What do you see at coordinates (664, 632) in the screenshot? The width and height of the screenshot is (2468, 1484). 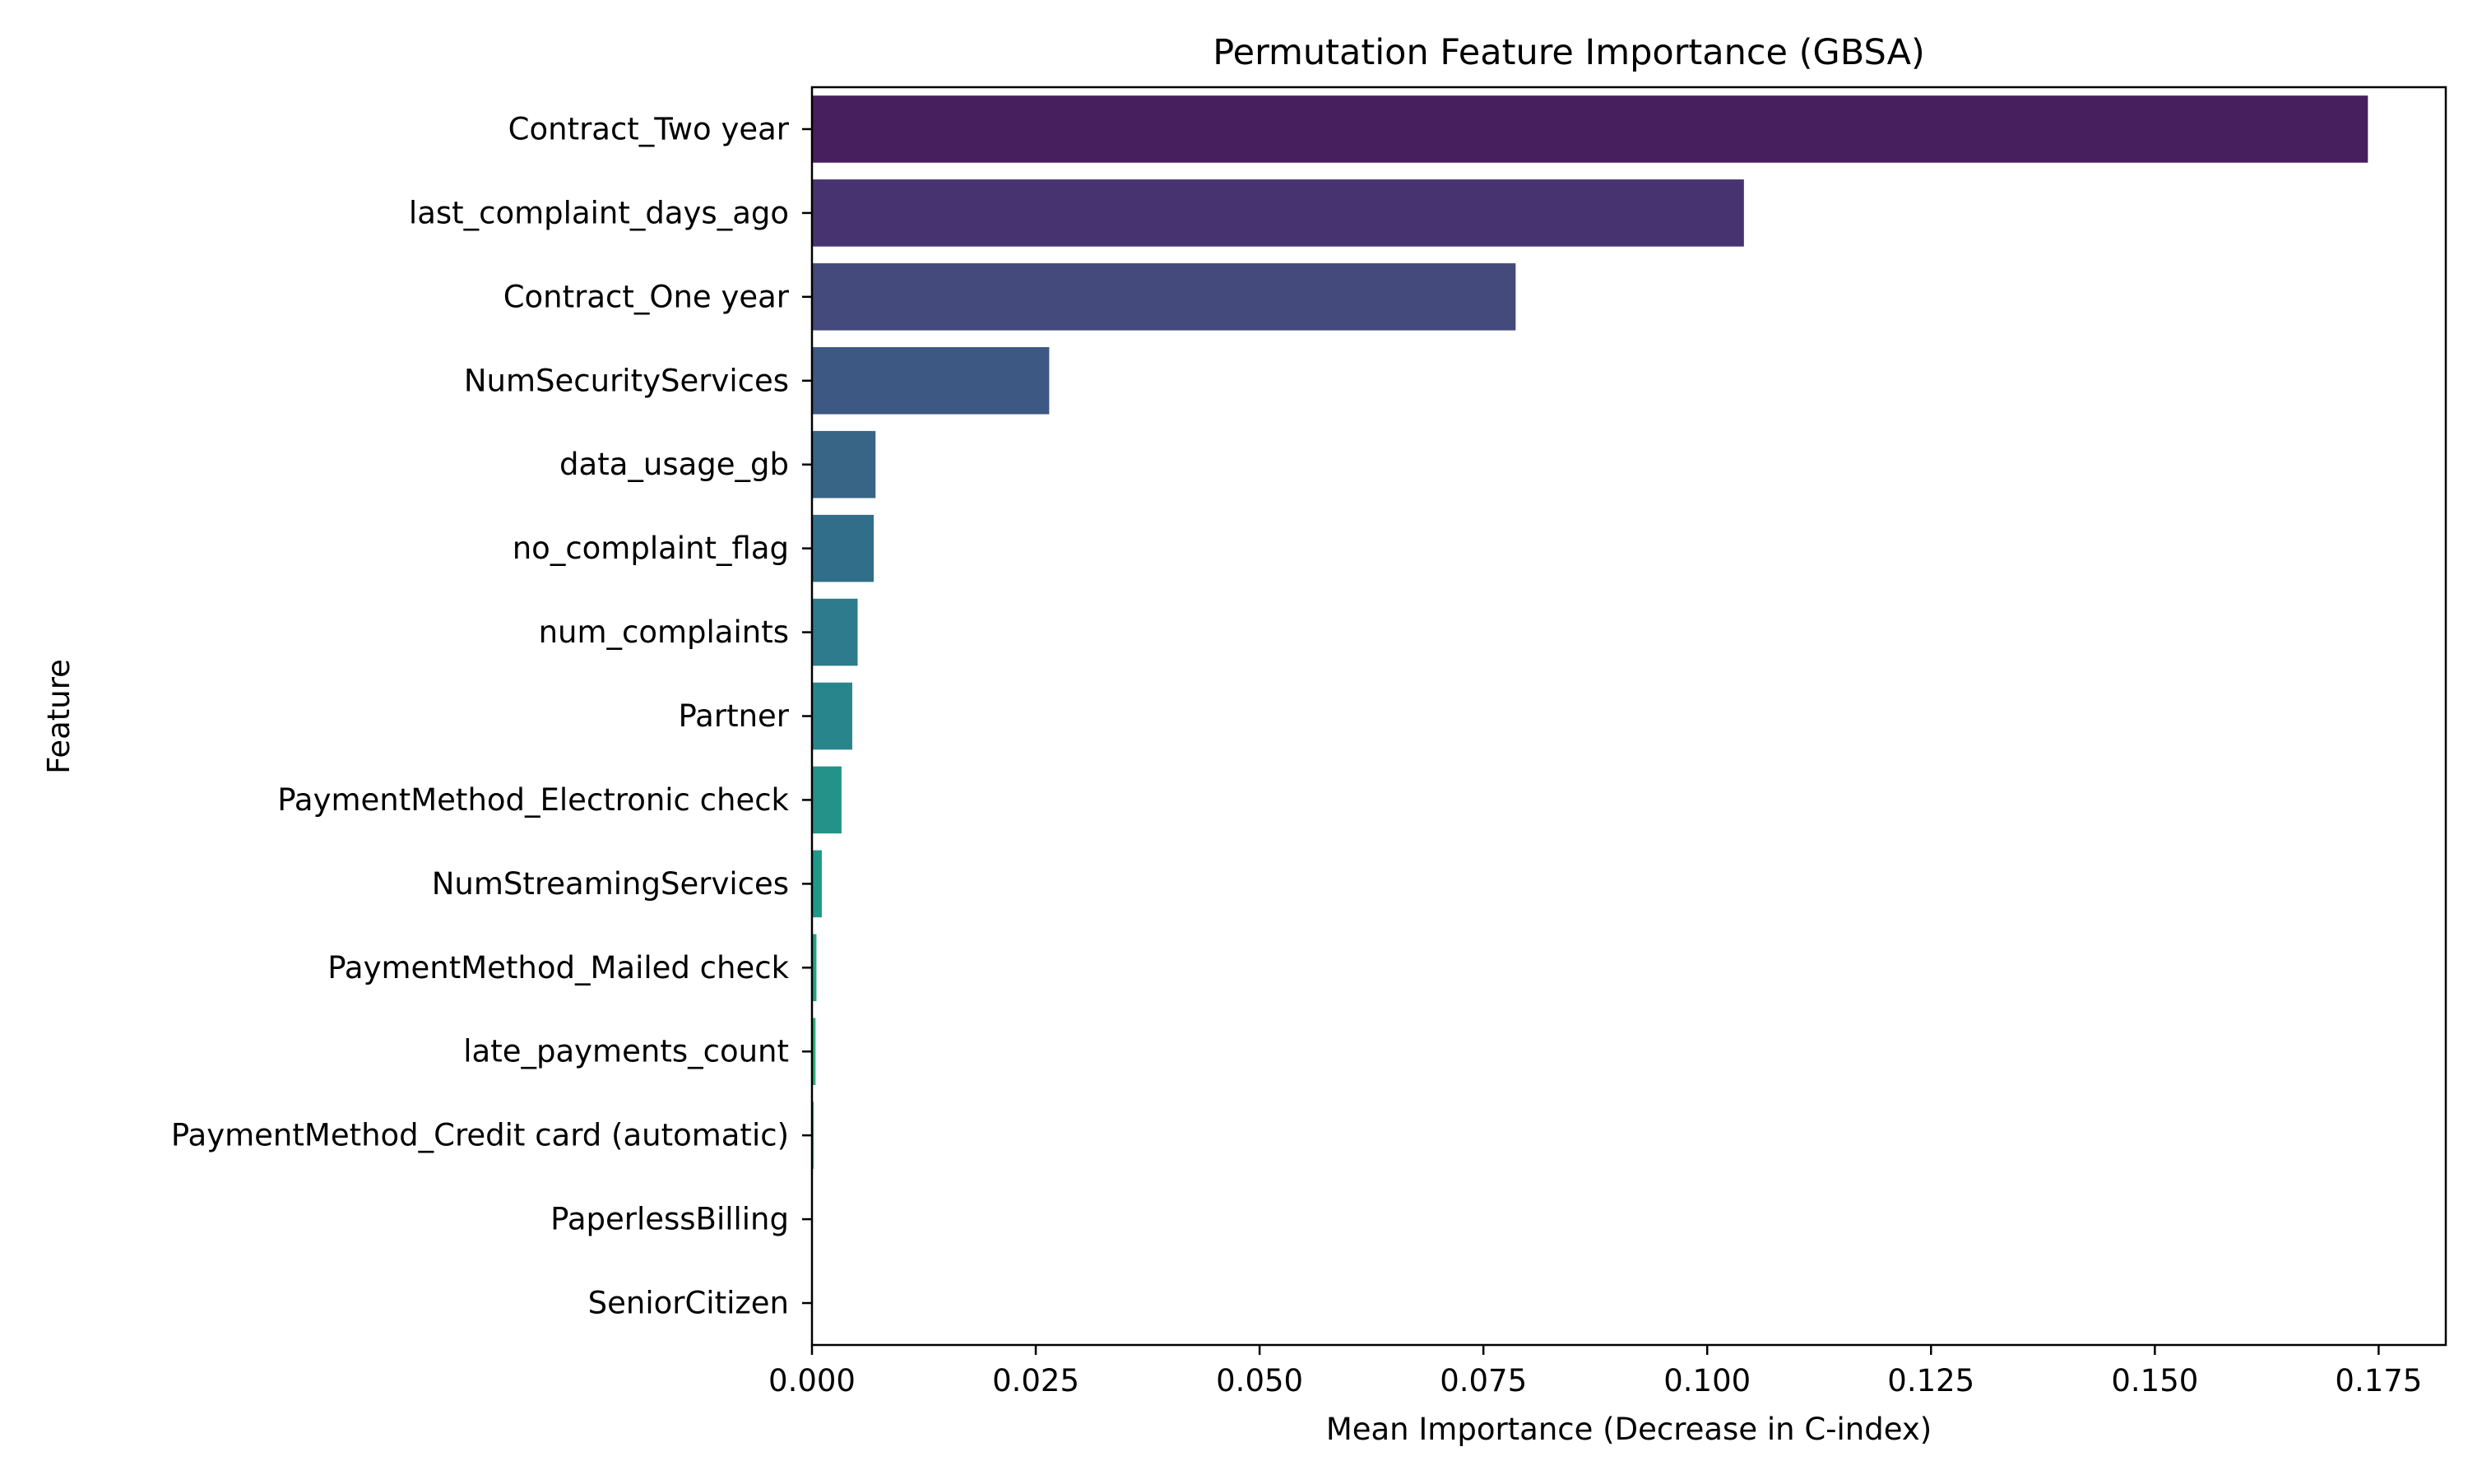 I see `y-tick-label: num_complaints` at bounding box center [664, 632].